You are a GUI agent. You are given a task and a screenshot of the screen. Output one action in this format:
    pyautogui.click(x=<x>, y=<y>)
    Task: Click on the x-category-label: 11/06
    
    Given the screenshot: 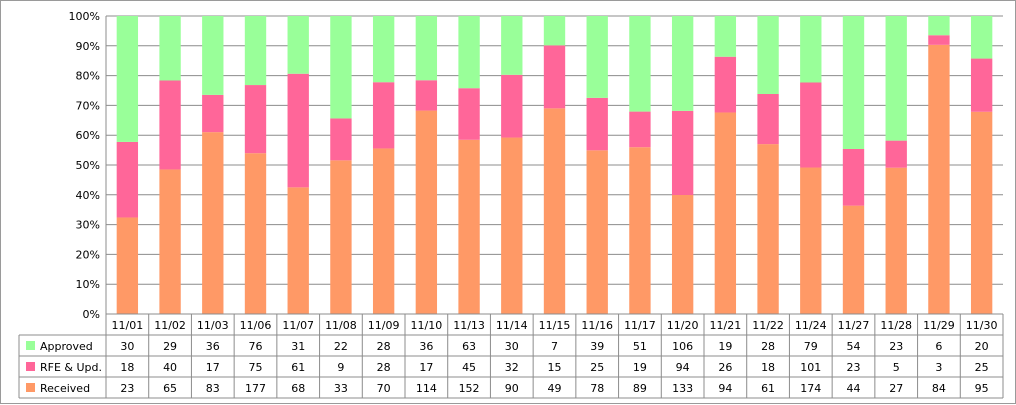 What is the action you would take?
    pyautogui.click(x=256, y=325)
    